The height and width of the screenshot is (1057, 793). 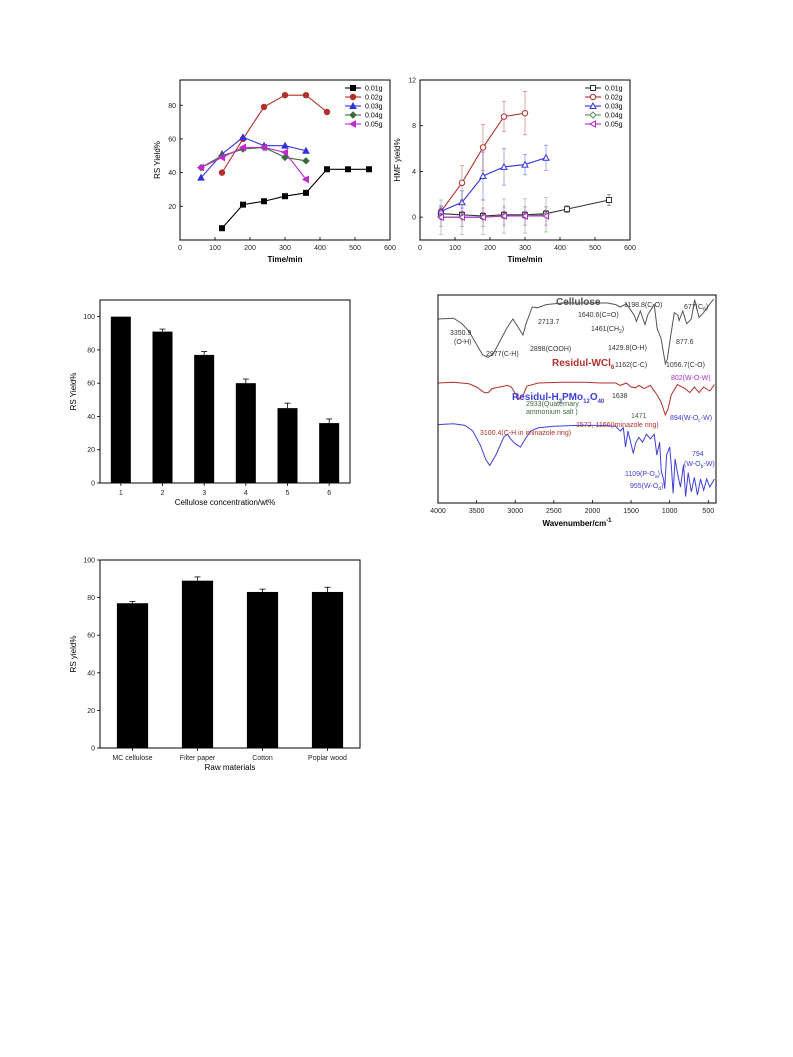 What do you see at coordinates (327, 758) in the screenshot?
I see `x-tick-label: Poplar wood` at bounding box center [327, 758].